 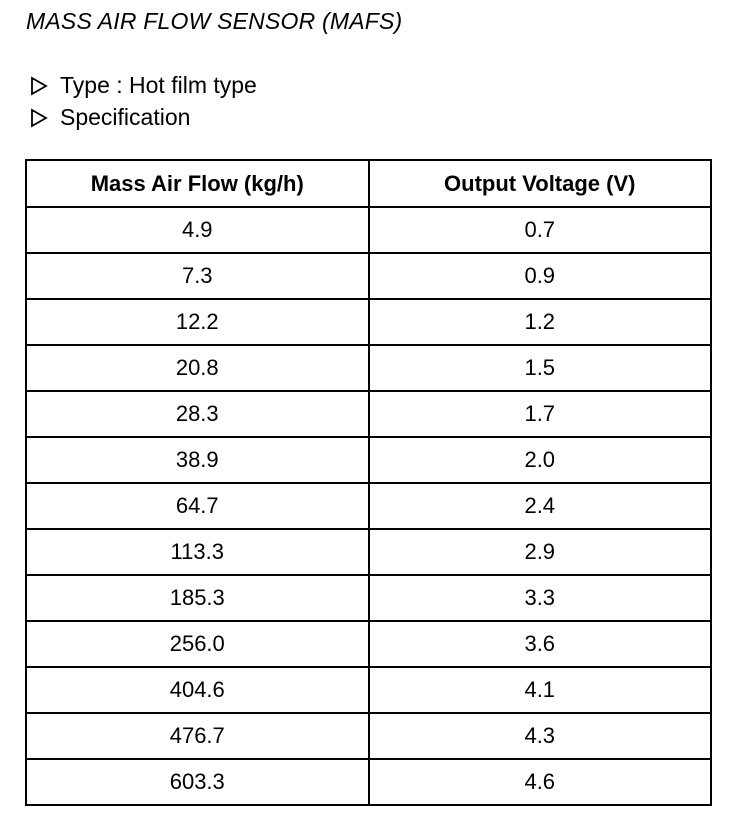 What do you see at coordinates (197, 598) in the screenshot?
I see `mass-air-flow-cell: 185.3` at bounding box center [197, 598].